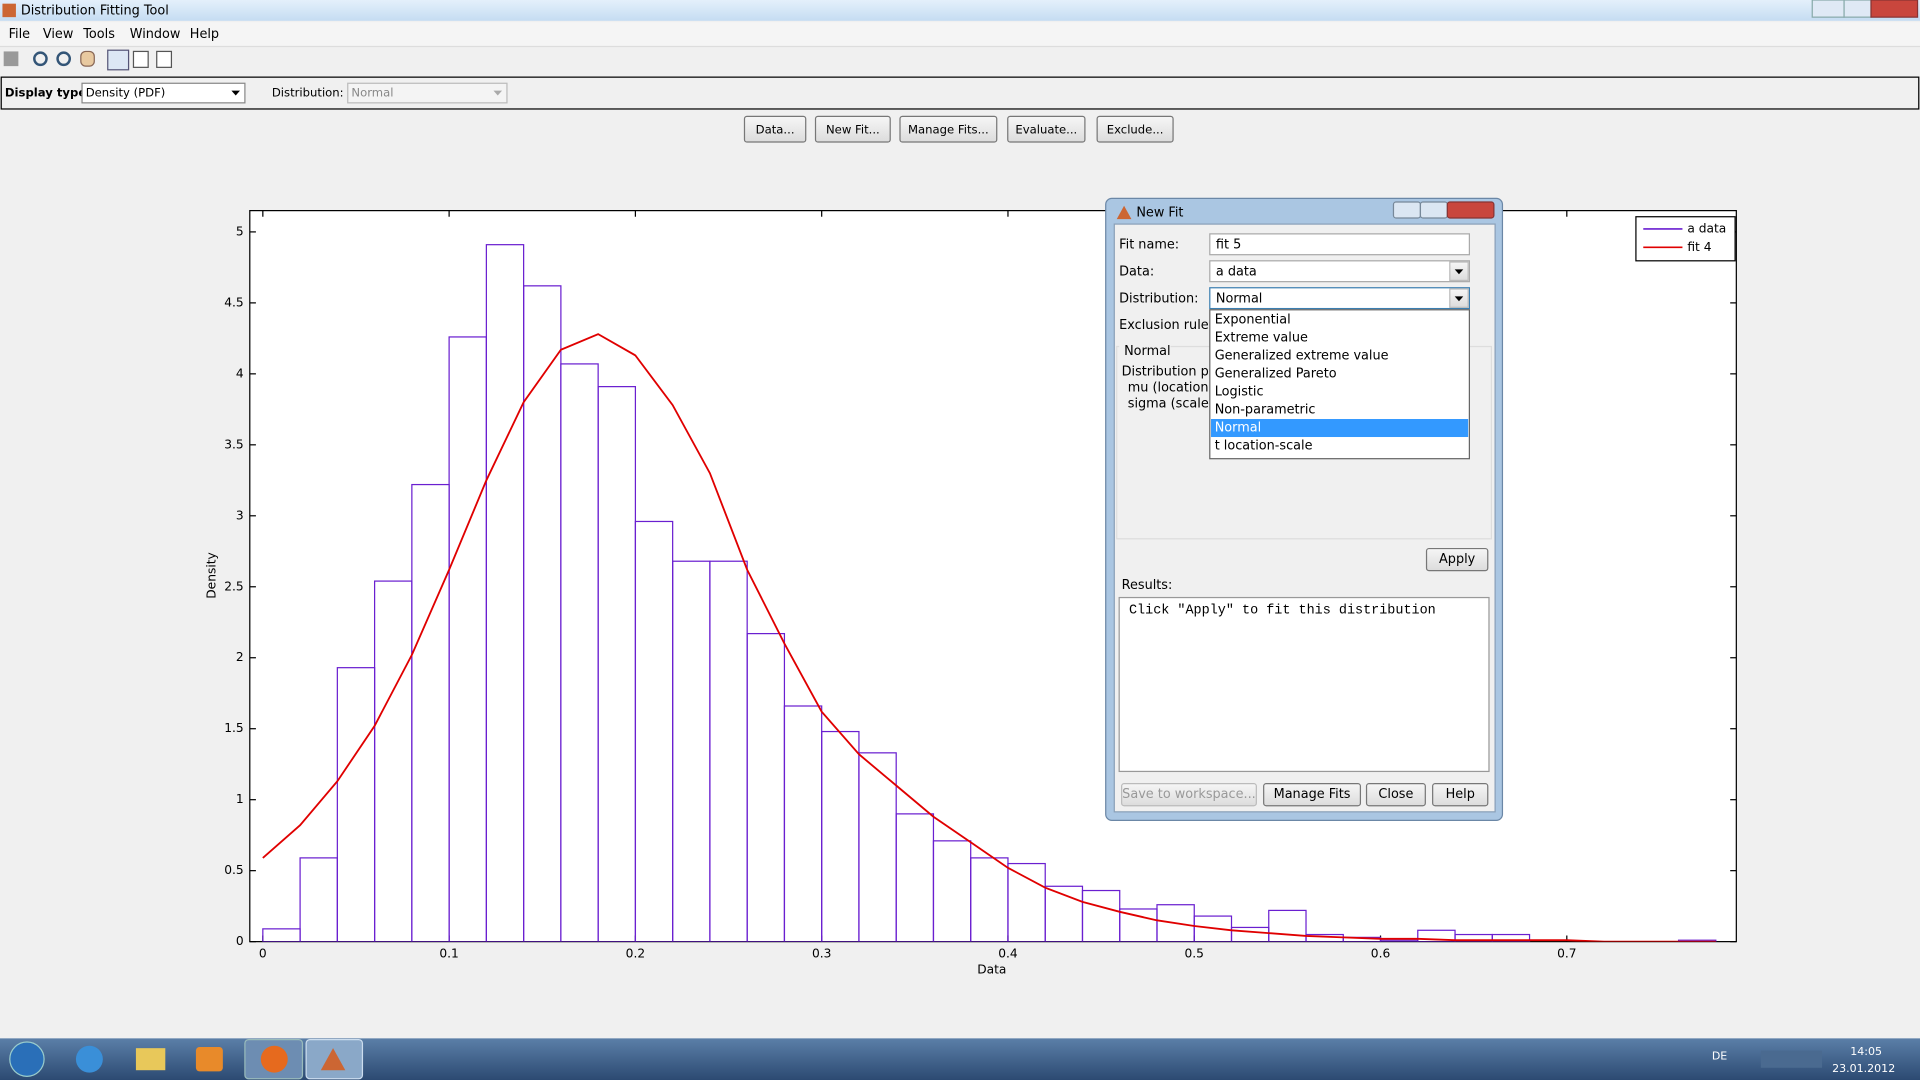 This screenshot has height=1080, width=1920. I want to click on dialog-button-label: Close, so click(1395, 794).